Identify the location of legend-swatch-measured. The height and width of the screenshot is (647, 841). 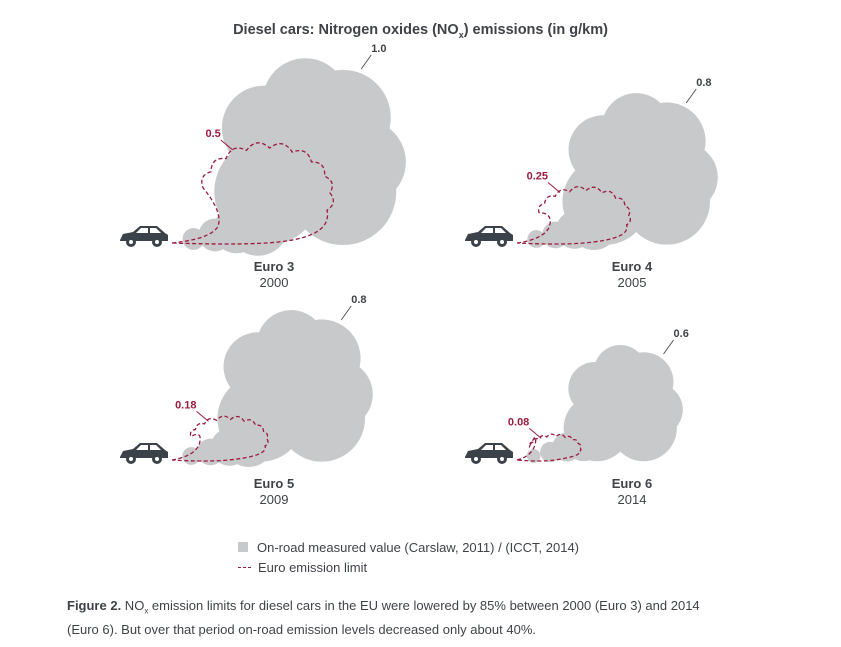
(243, 547).